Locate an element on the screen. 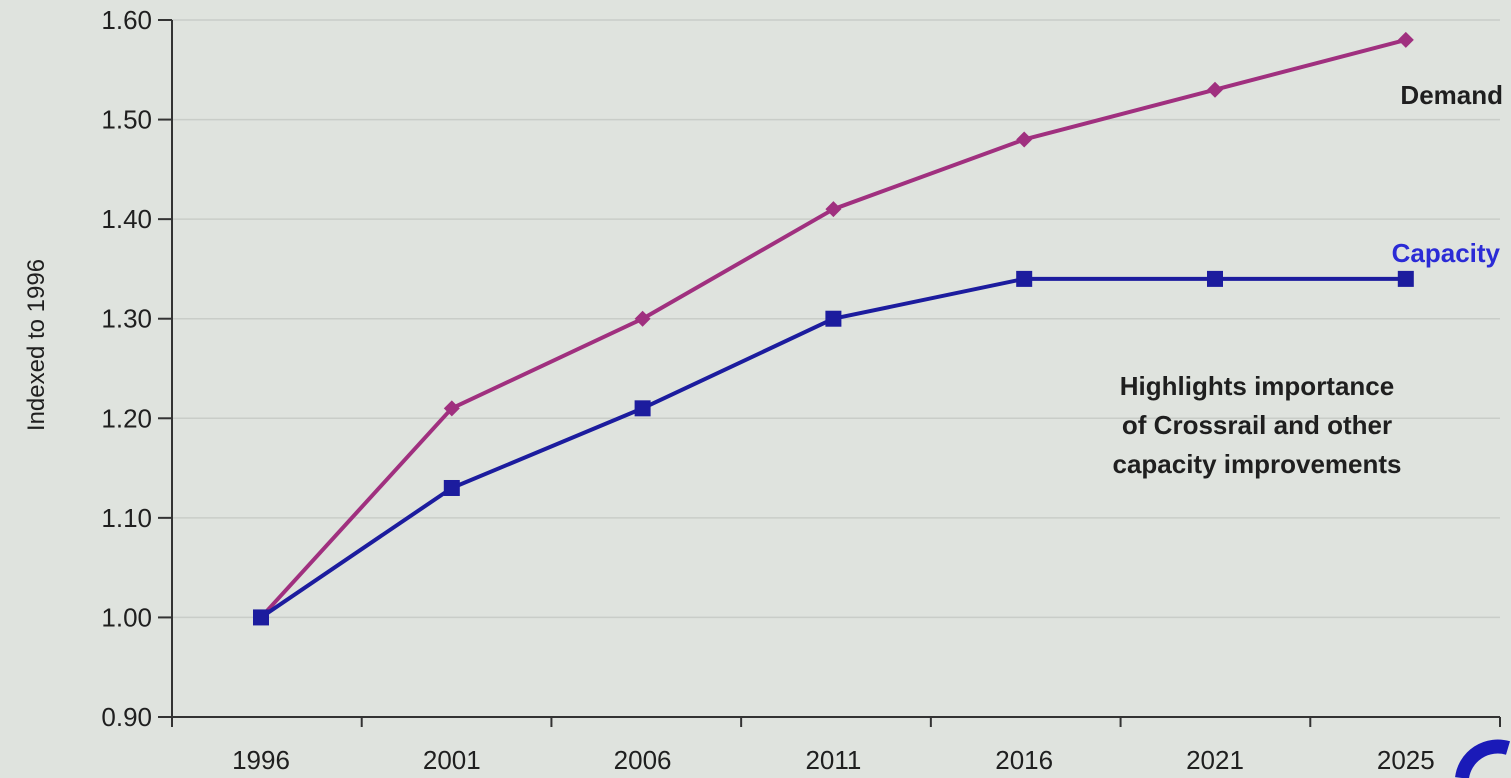 The image size is (1511, 778). y-tick-label: 1.10 is located at coordinates (126, 518).